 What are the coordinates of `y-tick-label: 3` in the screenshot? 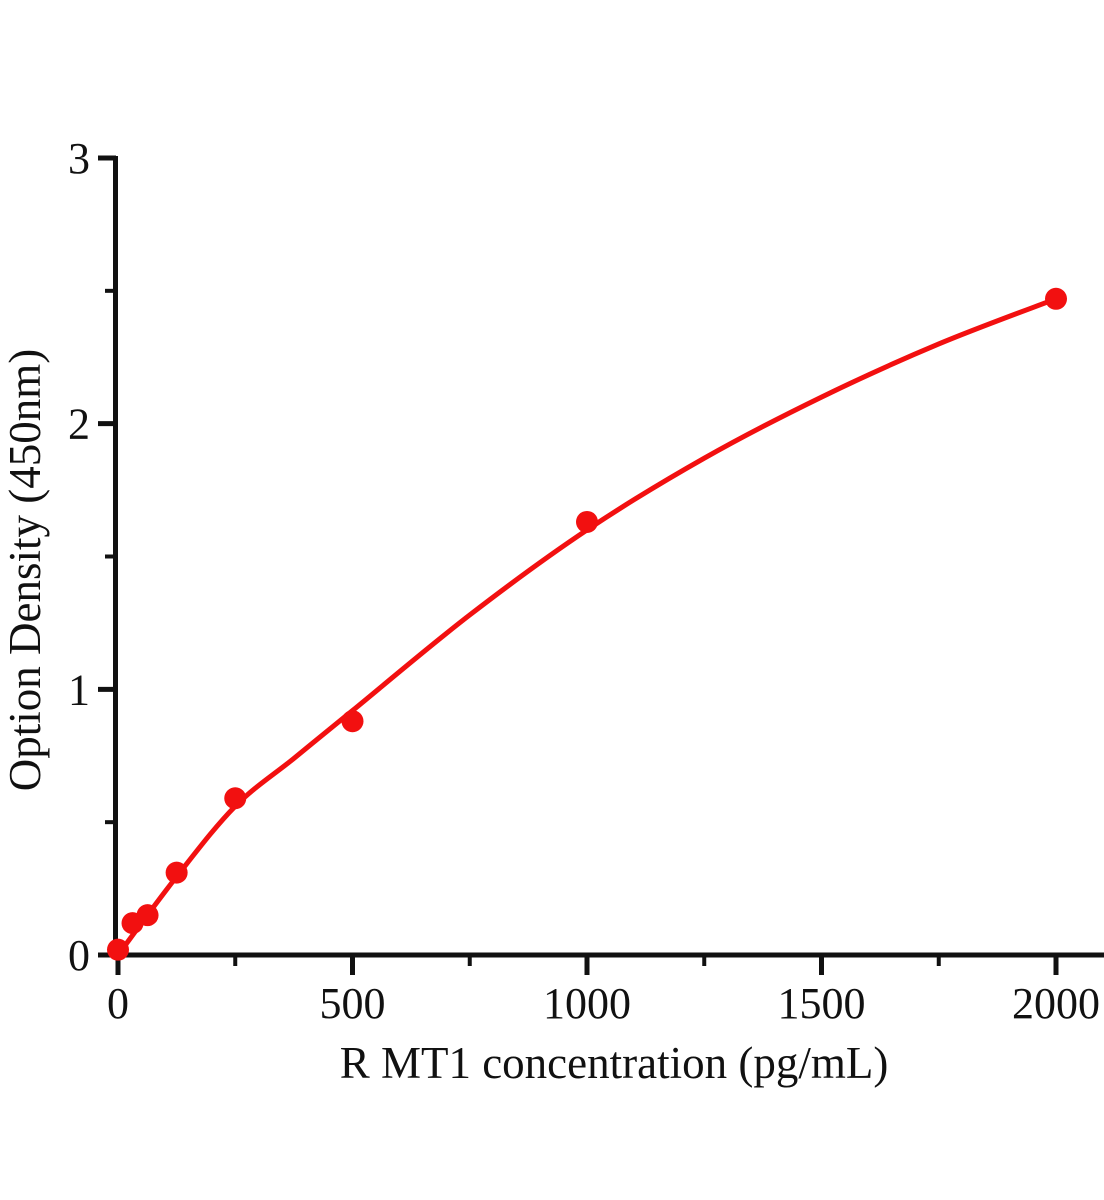 It's located at (79, 158).